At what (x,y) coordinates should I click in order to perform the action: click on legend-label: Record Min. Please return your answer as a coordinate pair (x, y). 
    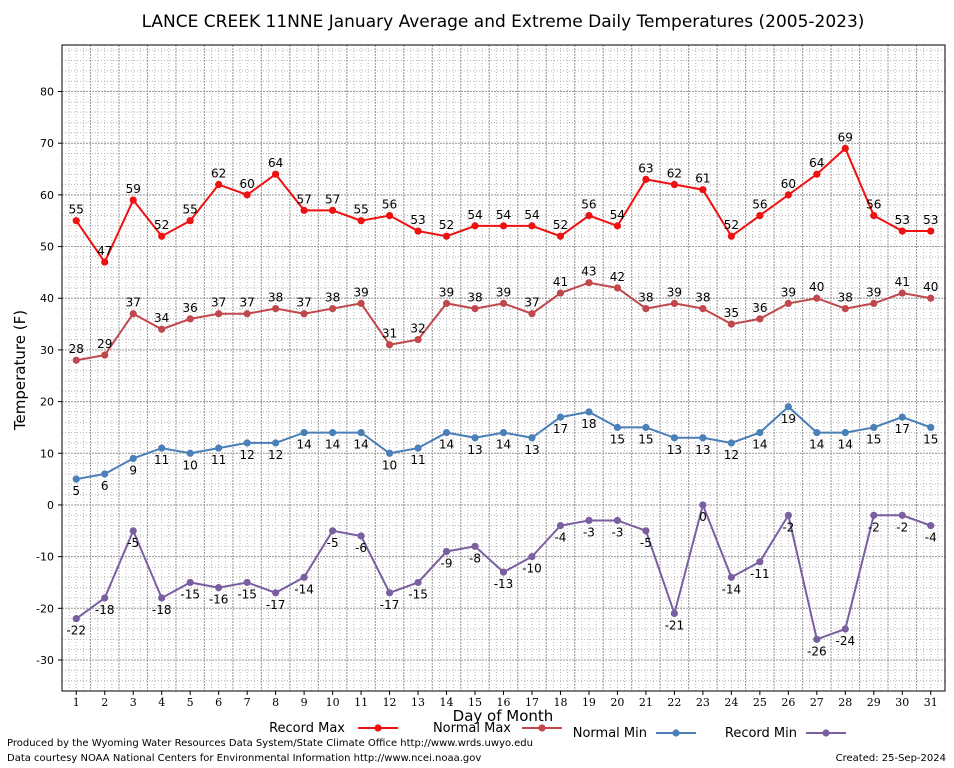
    Looking at the image, I should click on (761, 733).